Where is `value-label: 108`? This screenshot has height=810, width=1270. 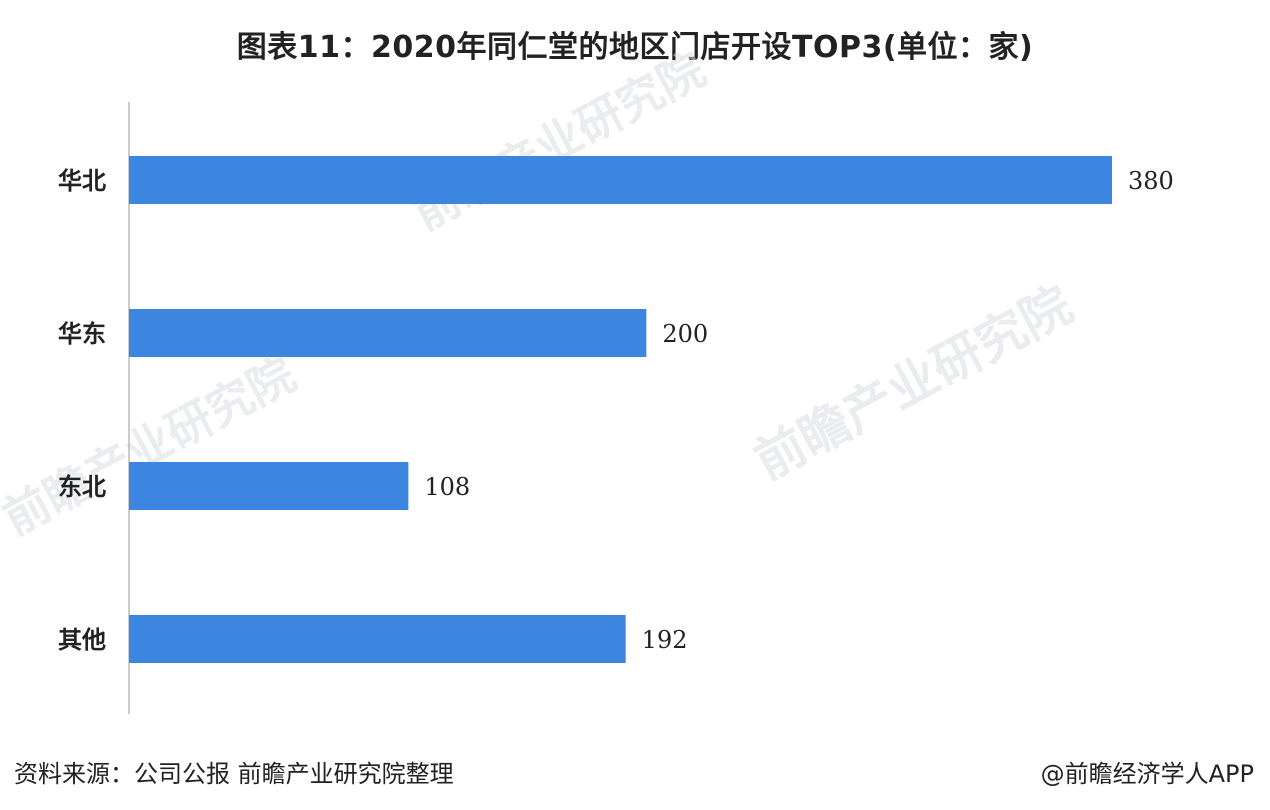 value-label: 108 is located at coordinates (447, 487).